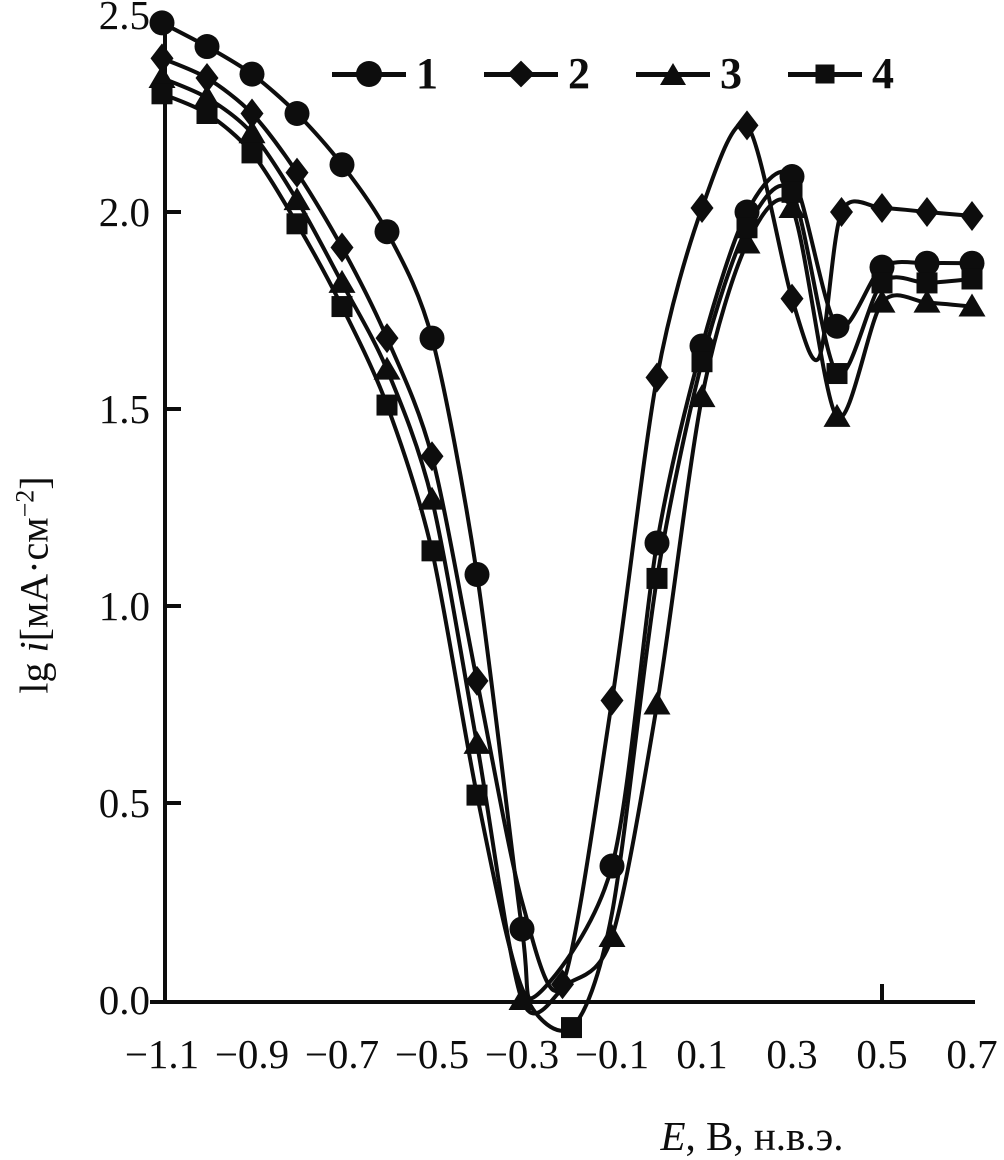 The height and width of the screenshot is (1160, 1004). I want to click on x-tick-label: 0.7, so click(971, 1054).